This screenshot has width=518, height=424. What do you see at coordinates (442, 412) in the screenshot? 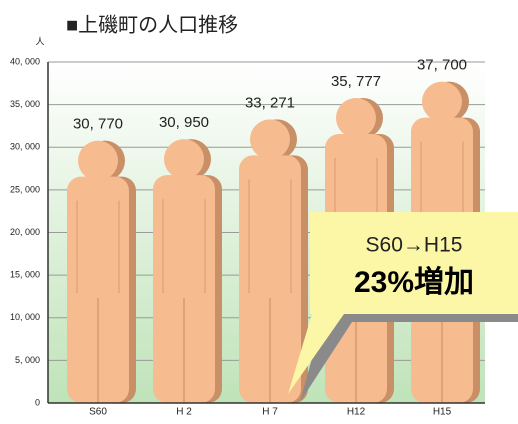
I see `x-tick-label: H15` at bounding box center [442, 412].